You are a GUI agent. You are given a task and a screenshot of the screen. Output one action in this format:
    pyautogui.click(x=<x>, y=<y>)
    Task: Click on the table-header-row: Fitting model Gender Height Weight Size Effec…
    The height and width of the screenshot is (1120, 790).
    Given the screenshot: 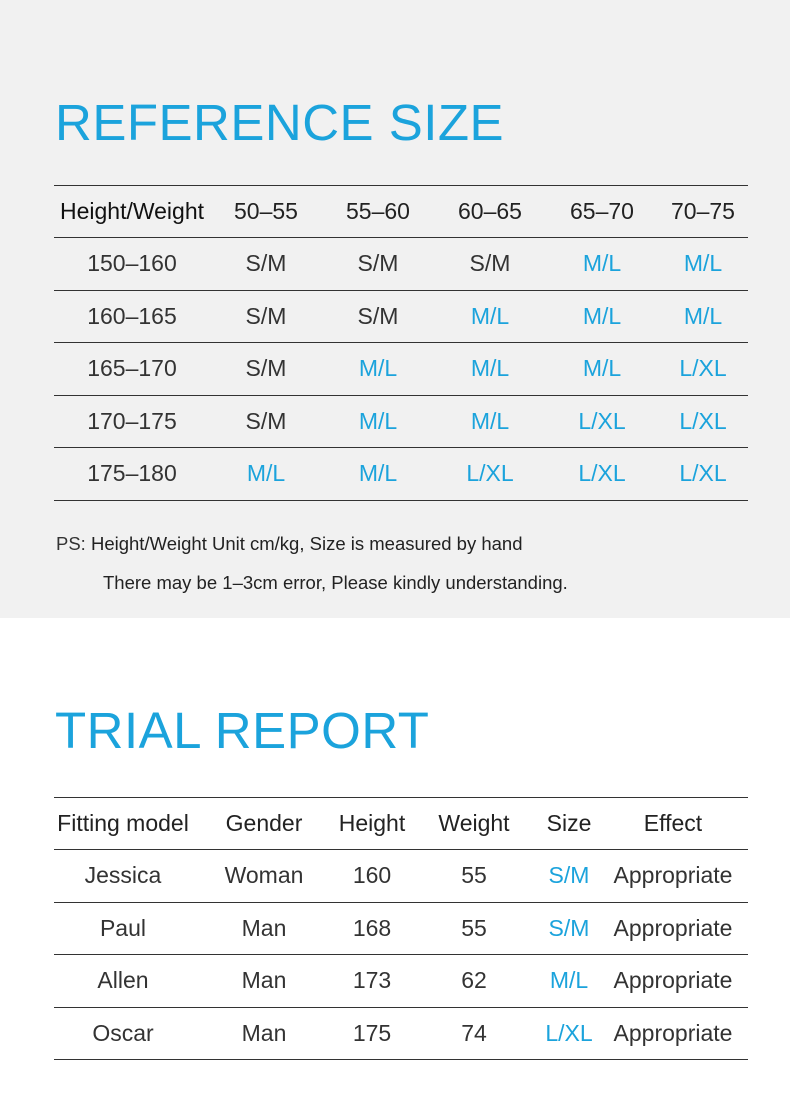 What is the action you would take?
    pyautogui.click(x=401, y=823)
    